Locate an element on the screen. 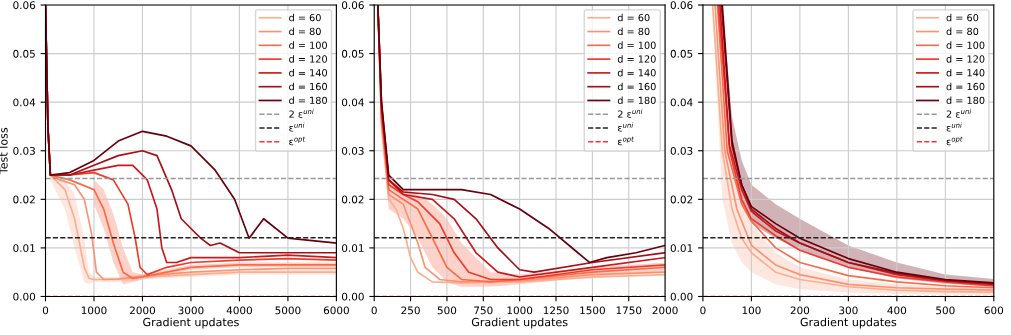 The height and width of the screenshot is (335, 1011). x-tick-label: 1250 is located at coordinates (556, 310).